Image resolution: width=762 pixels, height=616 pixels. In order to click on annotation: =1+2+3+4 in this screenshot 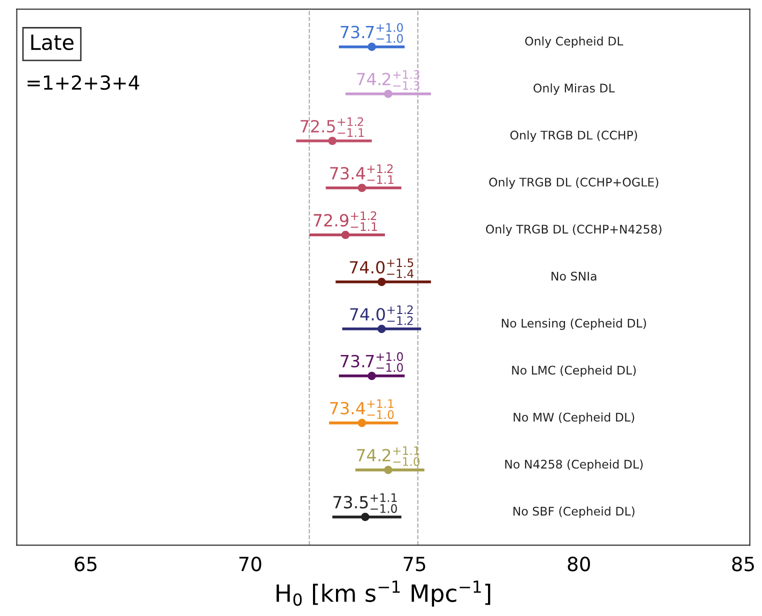, I will do `click(84, 82)`.